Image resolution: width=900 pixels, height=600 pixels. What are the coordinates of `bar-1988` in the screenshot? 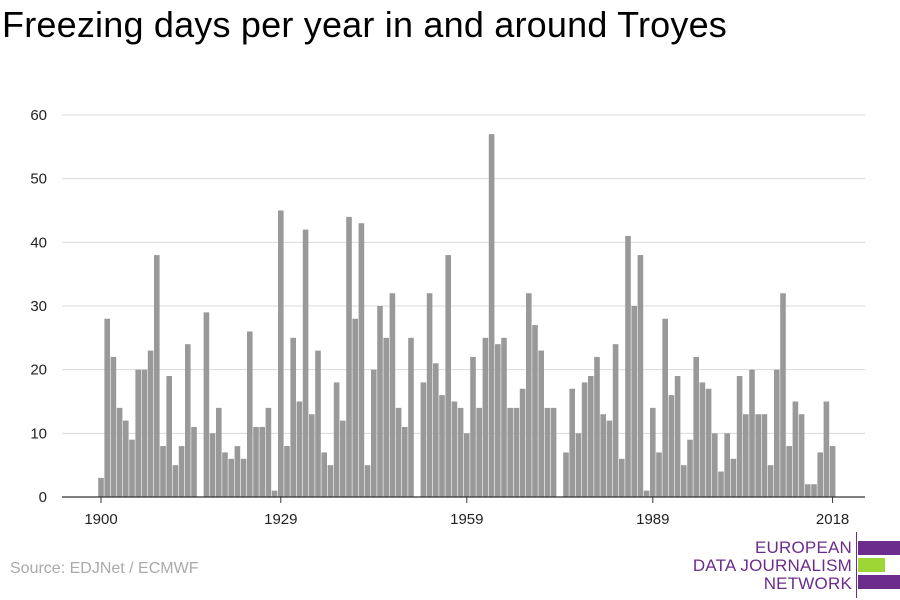 It's located at (646, 493).